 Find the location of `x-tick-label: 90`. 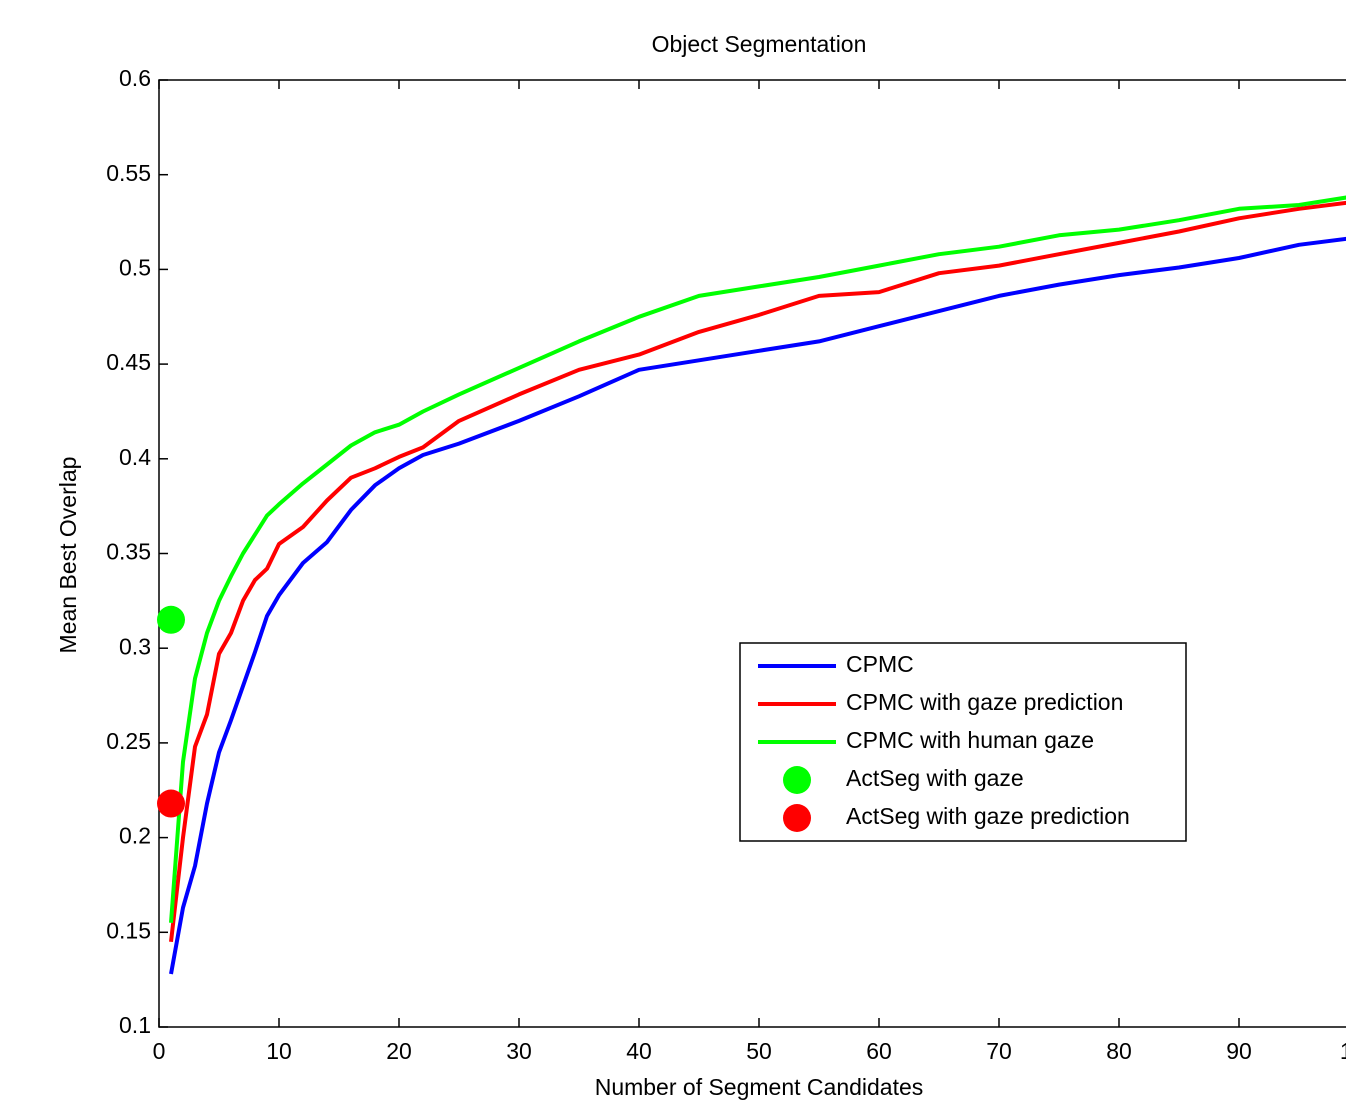

x-tick-label: 90 is located at coordinates (1239, 1051).